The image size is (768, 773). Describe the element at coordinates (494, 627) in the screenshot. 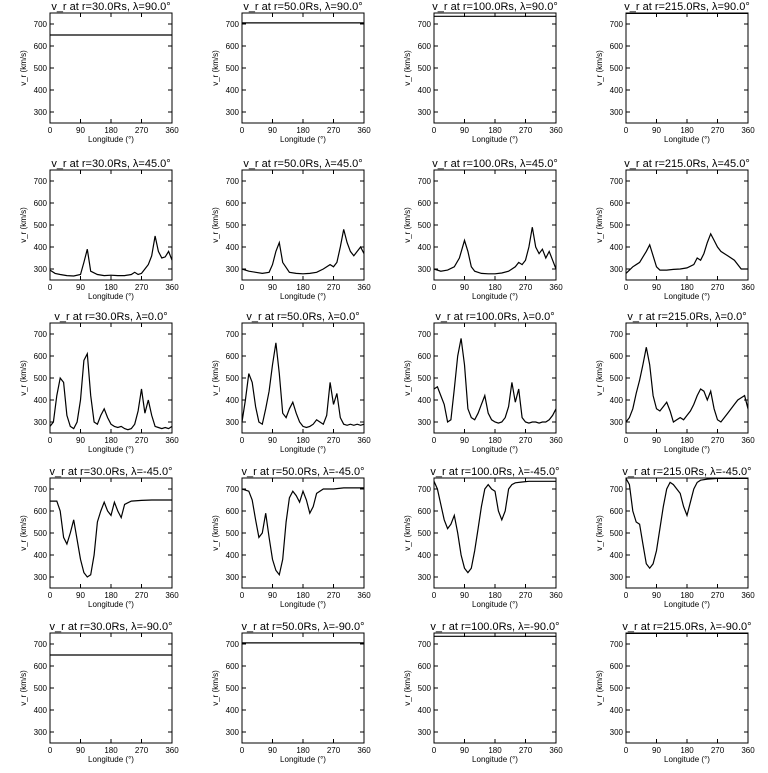

I see `panel-title: v_r at r=100.0Rs, λ=-90.0°` at that location.